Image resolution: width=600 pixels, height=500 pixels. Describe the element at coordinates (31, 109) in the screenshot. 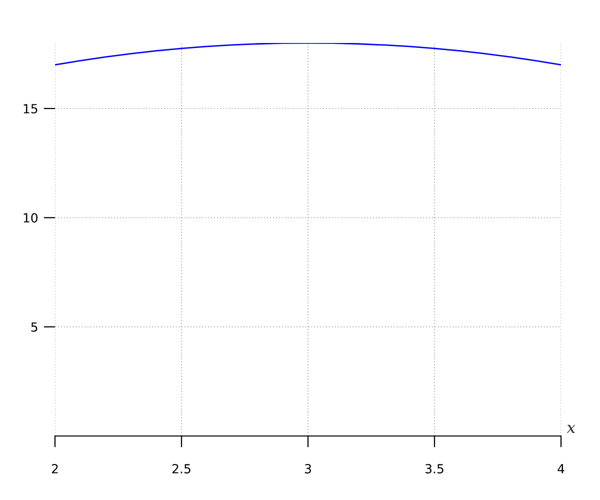

I see `y-tick-label: 15` at that location.